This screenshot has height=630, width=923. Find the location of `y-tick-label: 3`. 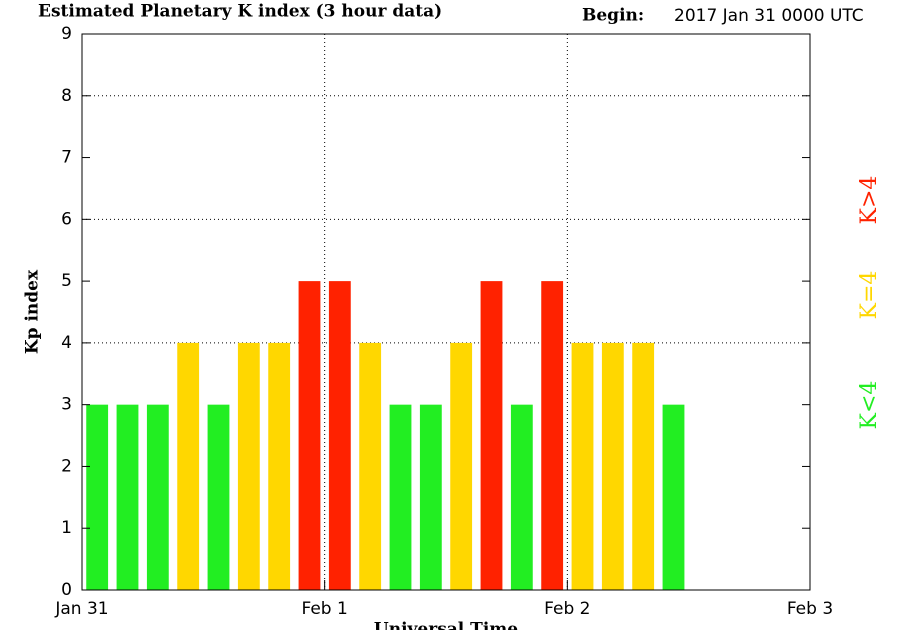

y-tick-label: 3 is located at coordinates (66, 405).